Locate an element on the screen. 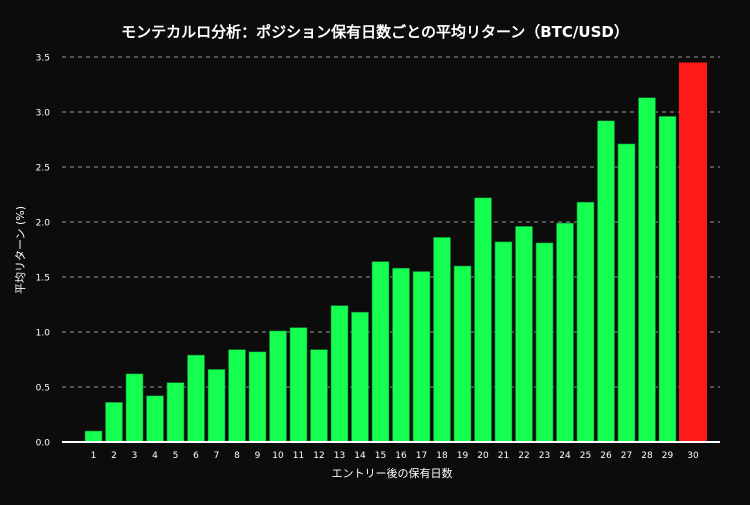  x-tick-label: 29 is located at coordinates (668, 456).